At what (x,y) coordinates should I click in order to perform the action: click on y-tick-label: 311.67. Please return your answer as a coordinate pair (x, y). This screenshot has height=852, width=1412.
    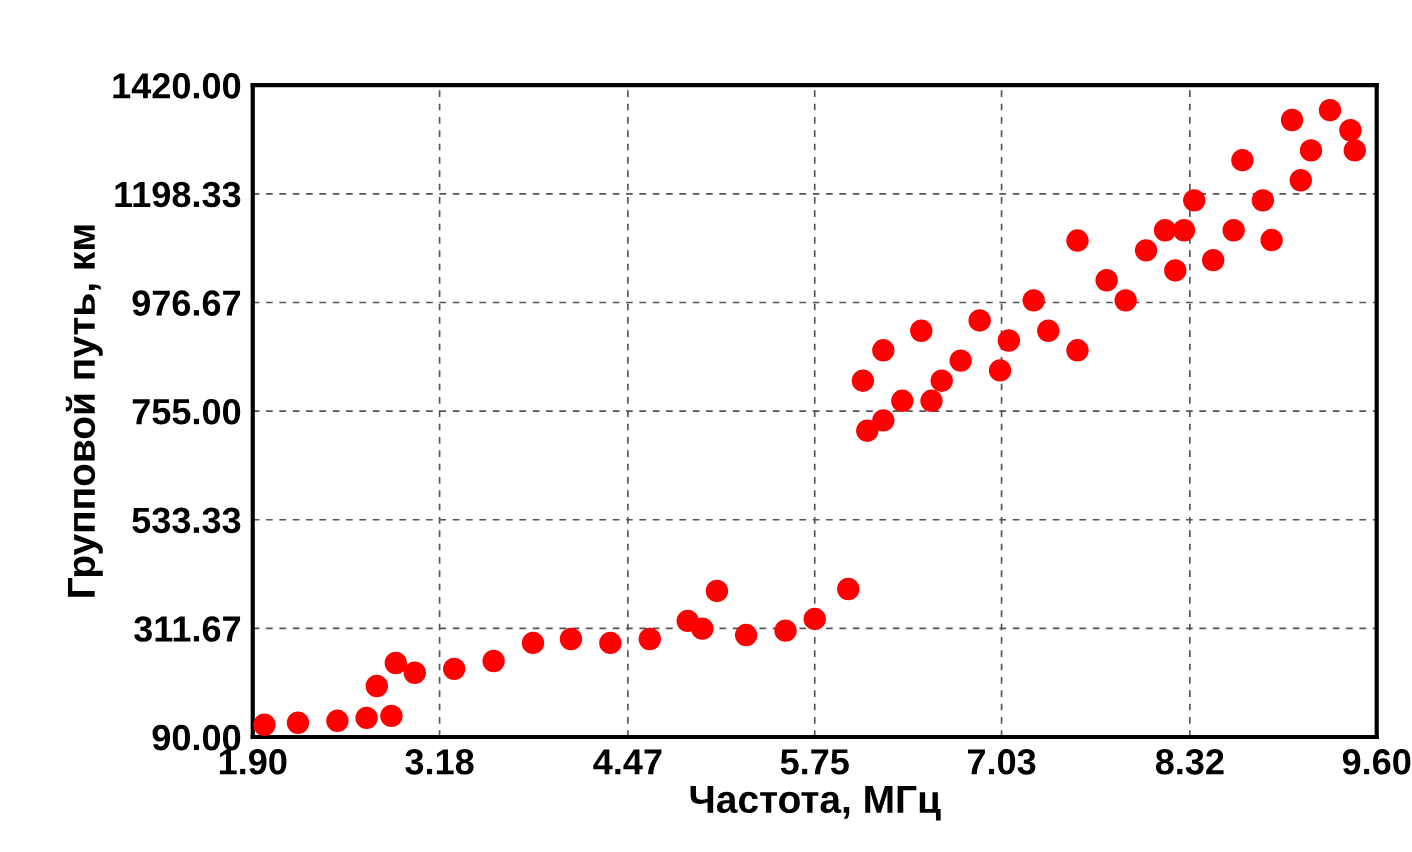
    Looking at the image, I should click on (187, 629).